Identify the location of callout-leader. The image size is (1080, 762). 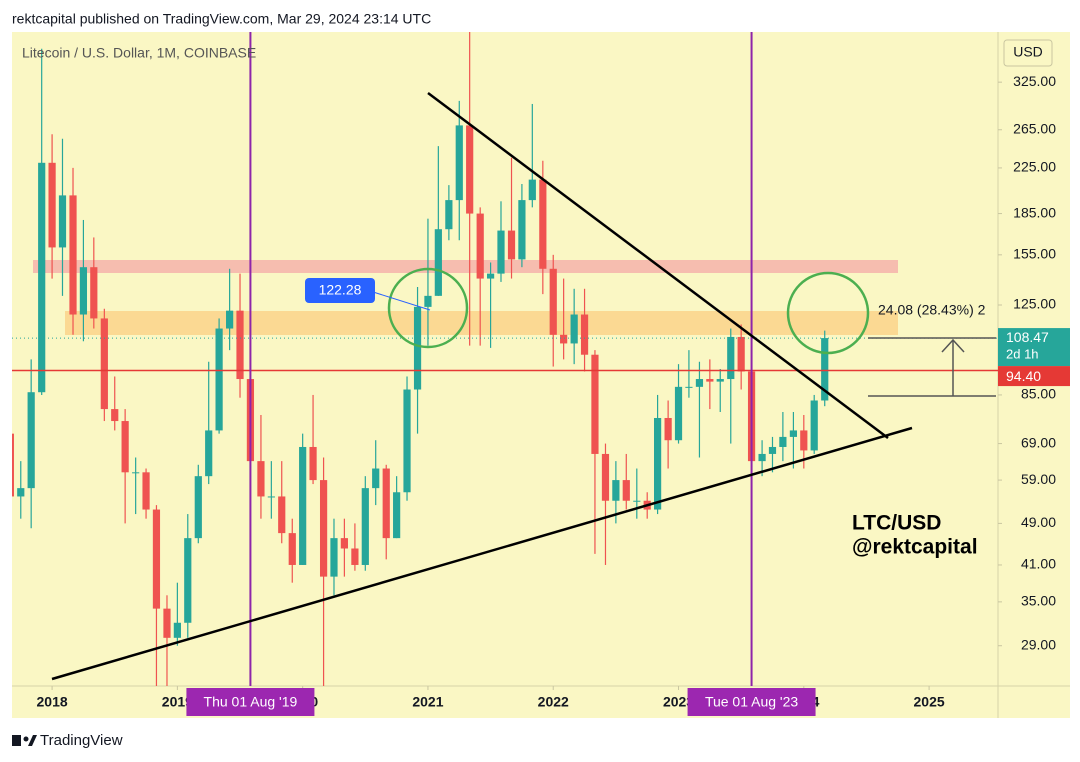
(400, 300).